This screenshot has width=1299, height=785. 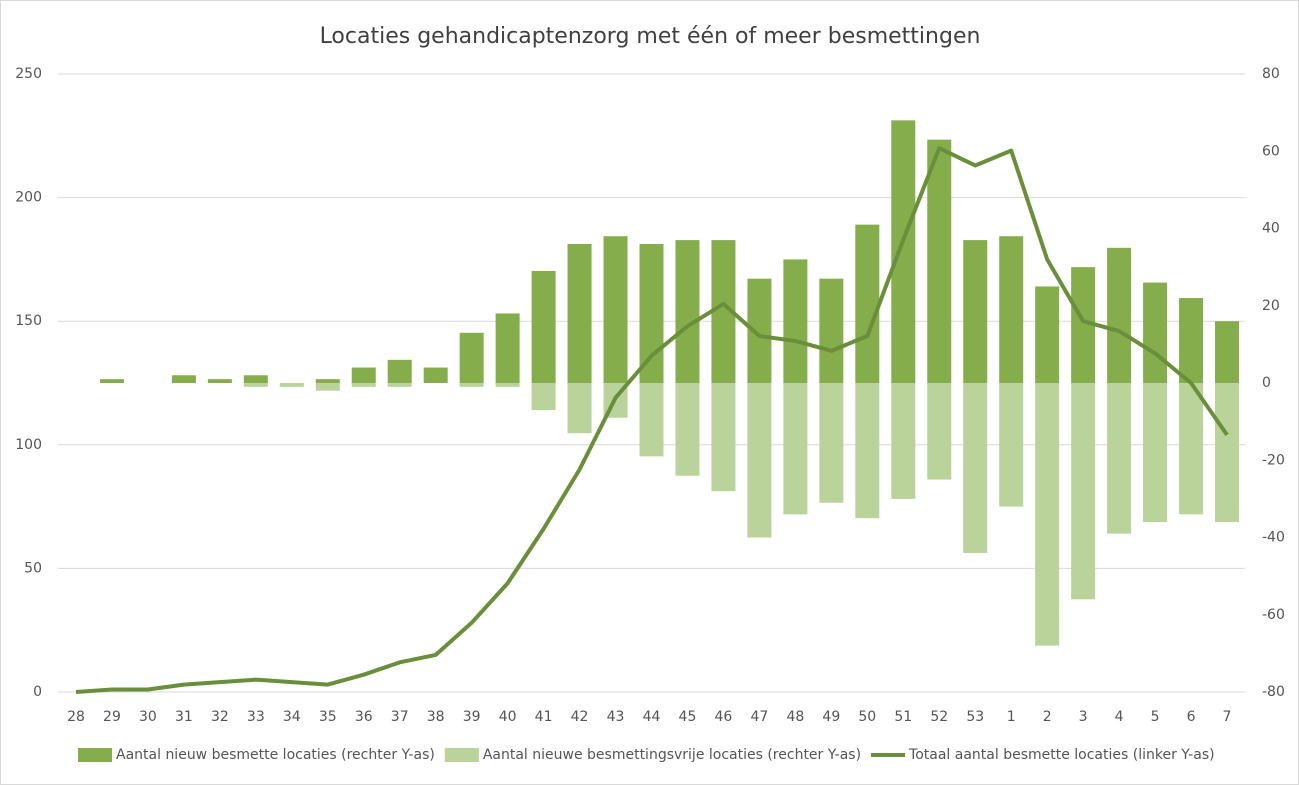 What do you see at coordinates (1271, 151) in the screenshot?
I see `y2-tick-label: 60` at bounding box center [1271, 151].